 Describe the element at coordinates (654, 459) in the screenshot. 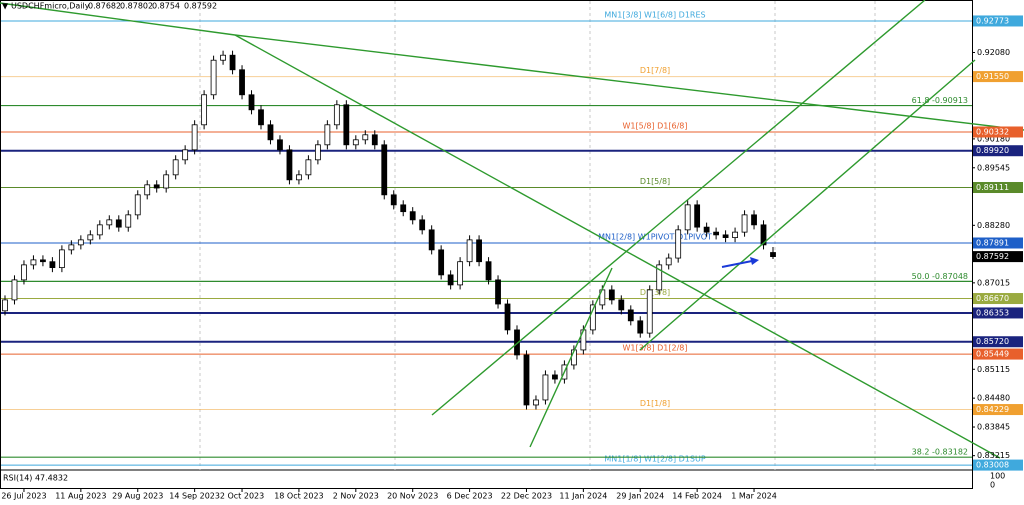

I see `level-text: MN1[1/8] W1[2/8] D1SUP` at that location.